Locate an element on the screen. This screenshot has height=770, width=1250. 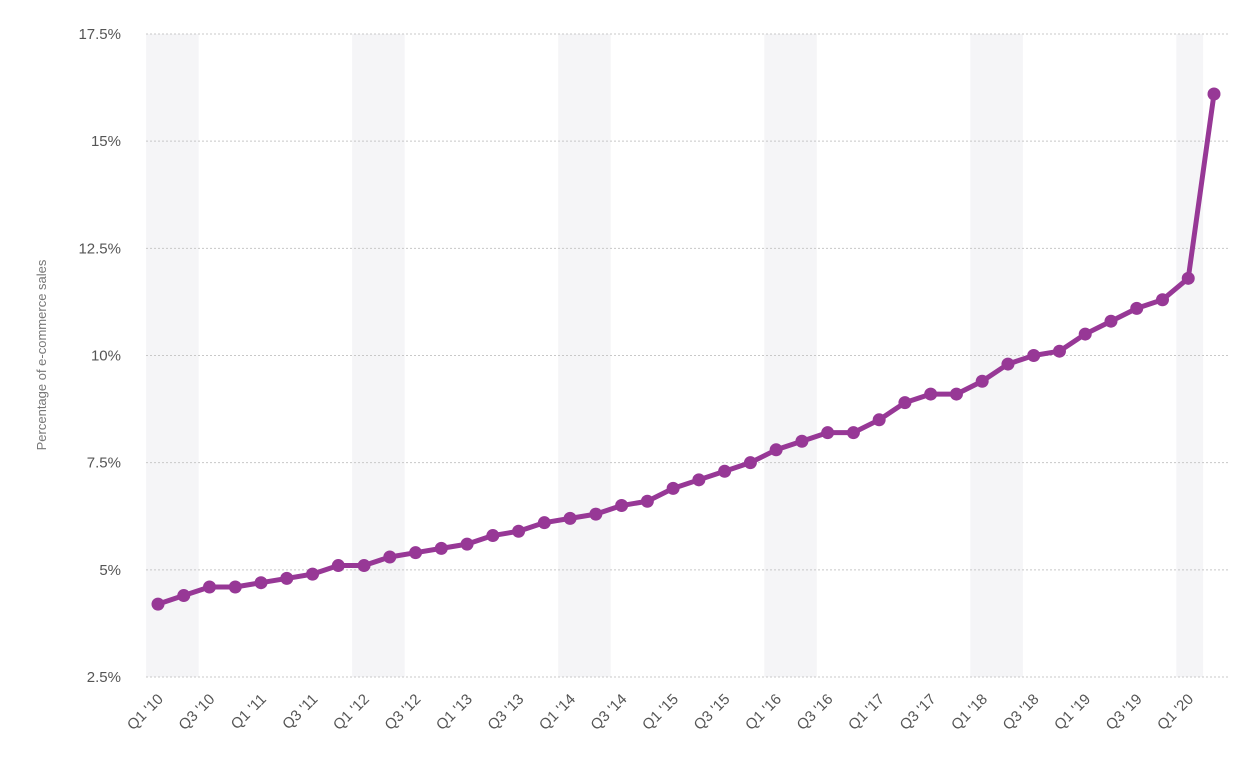
y-tick-label: 10% is located at coordinates (106, 356).